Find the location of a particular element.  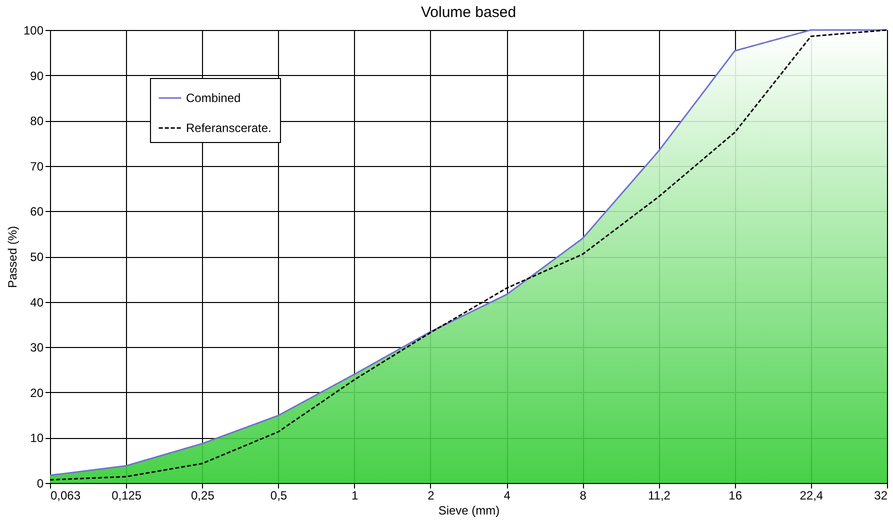

x-tick-label: 0,25 is located at coordinates (203, 495).